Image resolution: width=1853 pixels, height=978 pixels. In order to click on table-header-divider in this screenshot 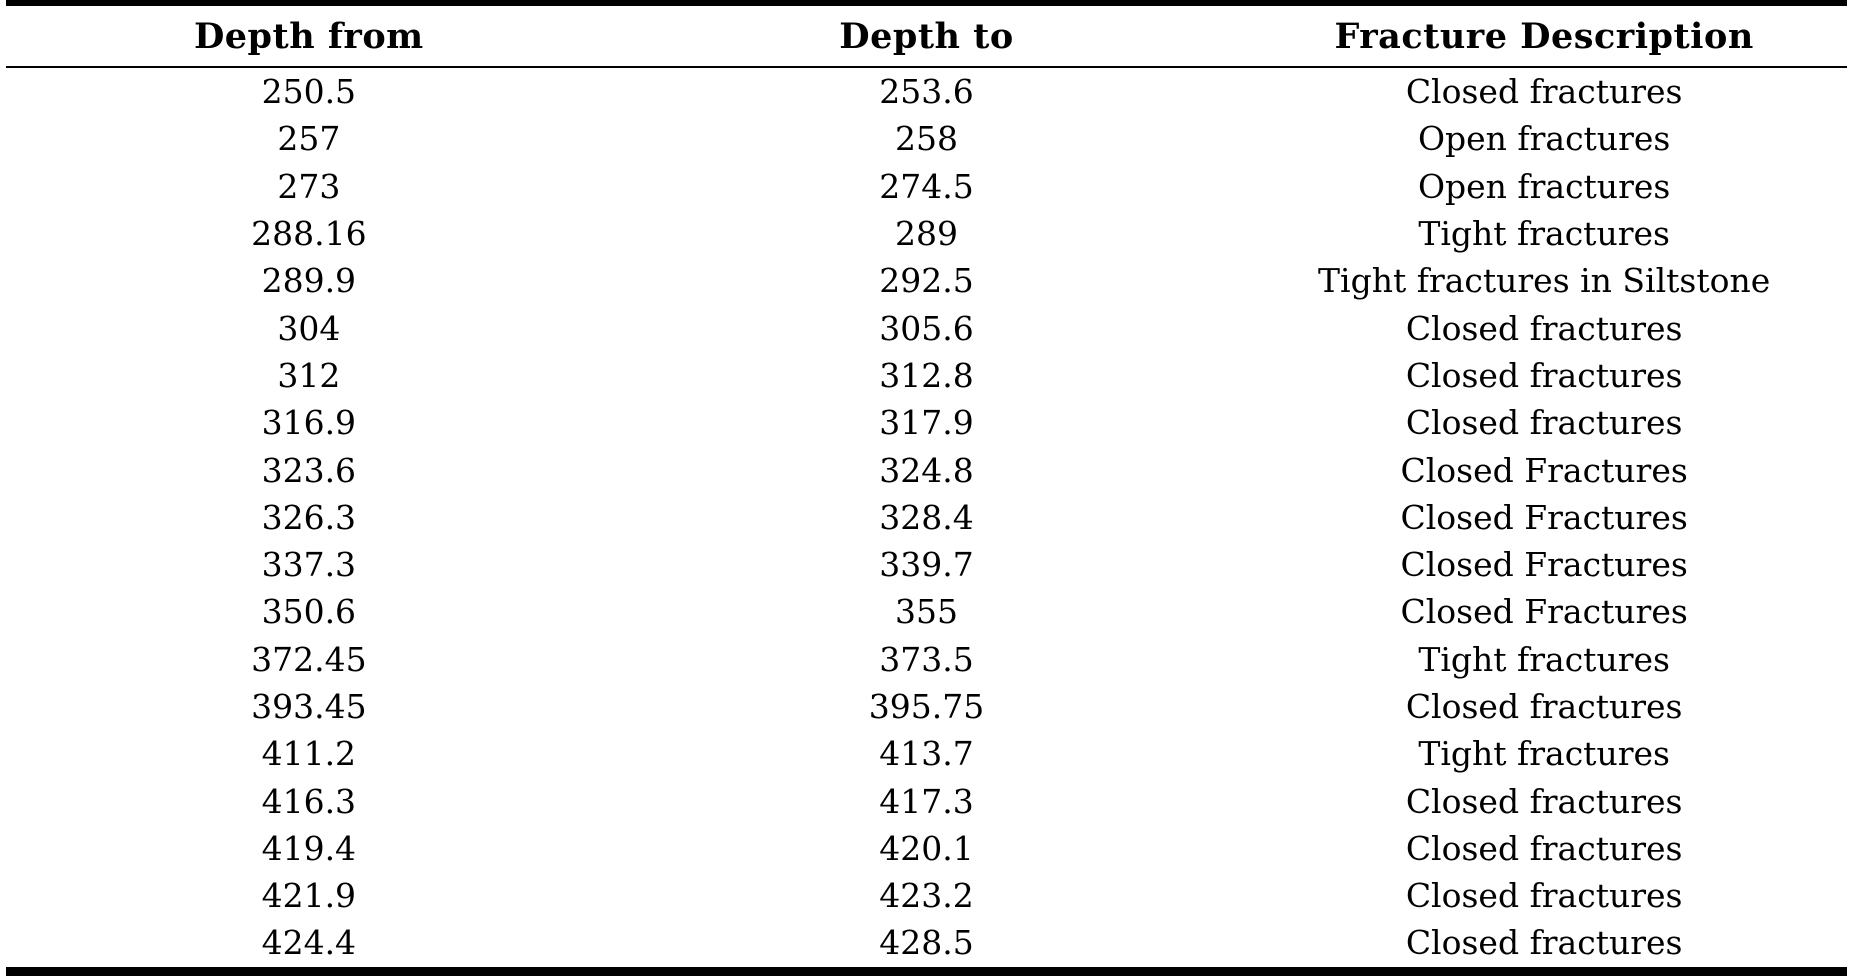, I will do `click(926, 67)`.